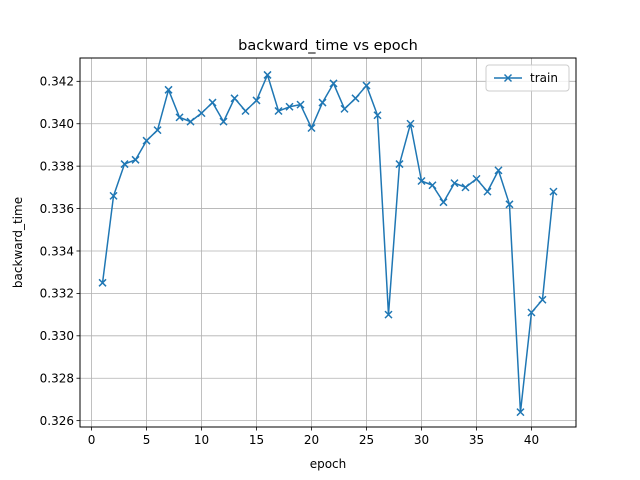 The image size is (640, 480). I want to click on x-tick-label: 25, so click(366, 440).